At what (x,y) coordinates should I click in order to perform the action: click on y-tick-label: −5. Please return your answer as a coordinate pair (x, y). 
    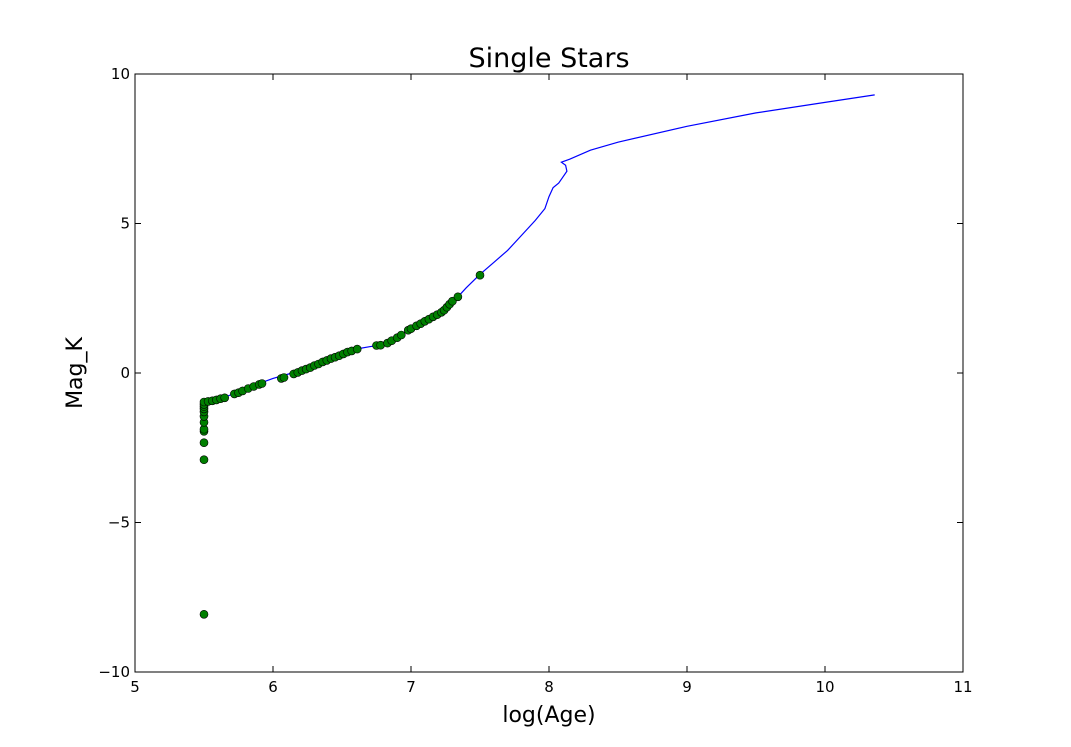
    Looking at the image, I should click on (119, 523).